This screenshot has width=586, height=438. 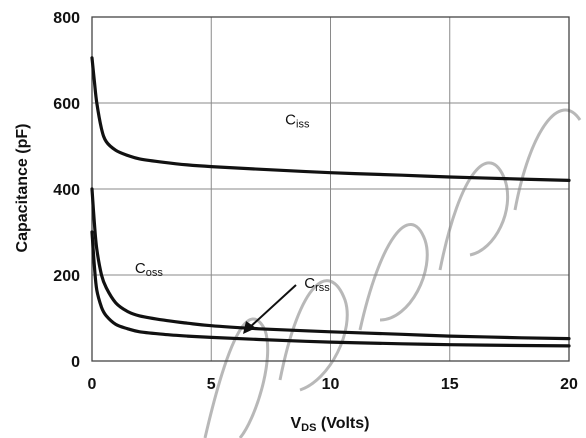 What do you see at coordinates (92, 384) in the screenshot?
I see `x-tick-label: 0` at bounding box center [92, 384].